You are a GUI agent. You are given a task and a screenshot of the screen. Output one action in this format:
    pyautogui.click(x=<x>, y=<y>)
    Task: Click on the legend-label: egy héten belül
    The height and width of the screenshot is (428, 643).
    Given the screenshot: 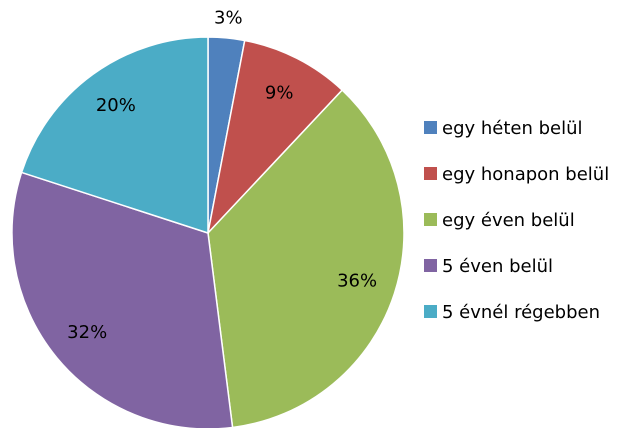 What is the action you would take?
    pyautogui.click(x=512, y=128)
    